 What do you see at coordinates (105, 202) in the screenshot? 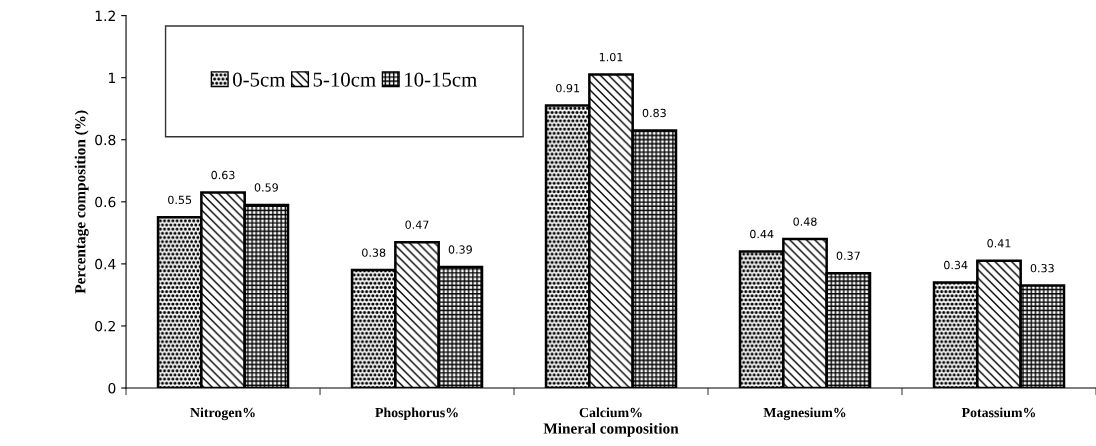
I see `y-tick-label: 0.6` at bounding box center [105, 202].